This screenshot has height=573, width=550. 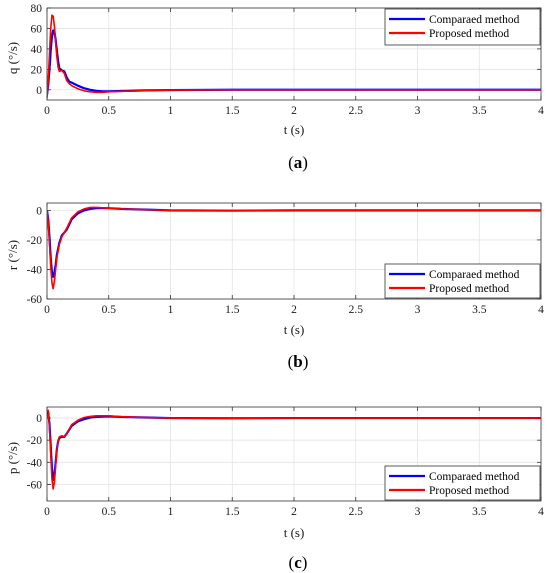 What do you see at coordinates (37, 50) in the screenshot?
I see `y-tick-label: 40` at bounding box center [37, 50].